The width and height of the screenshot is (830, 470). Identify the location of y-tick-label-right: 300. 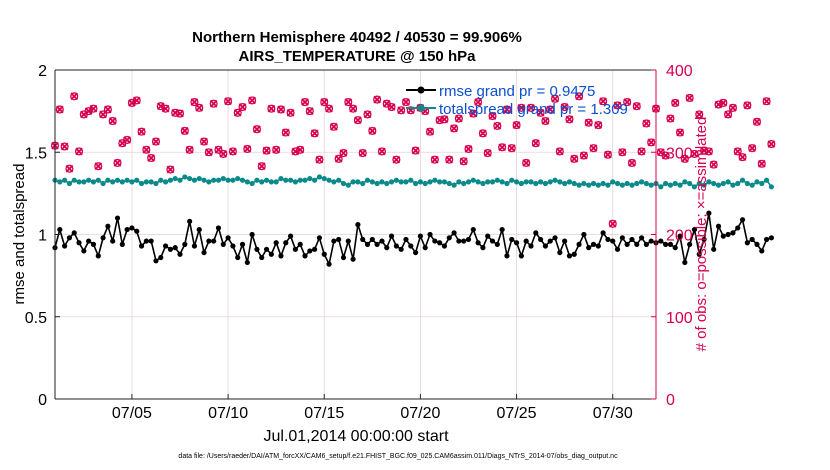
(679, 153).